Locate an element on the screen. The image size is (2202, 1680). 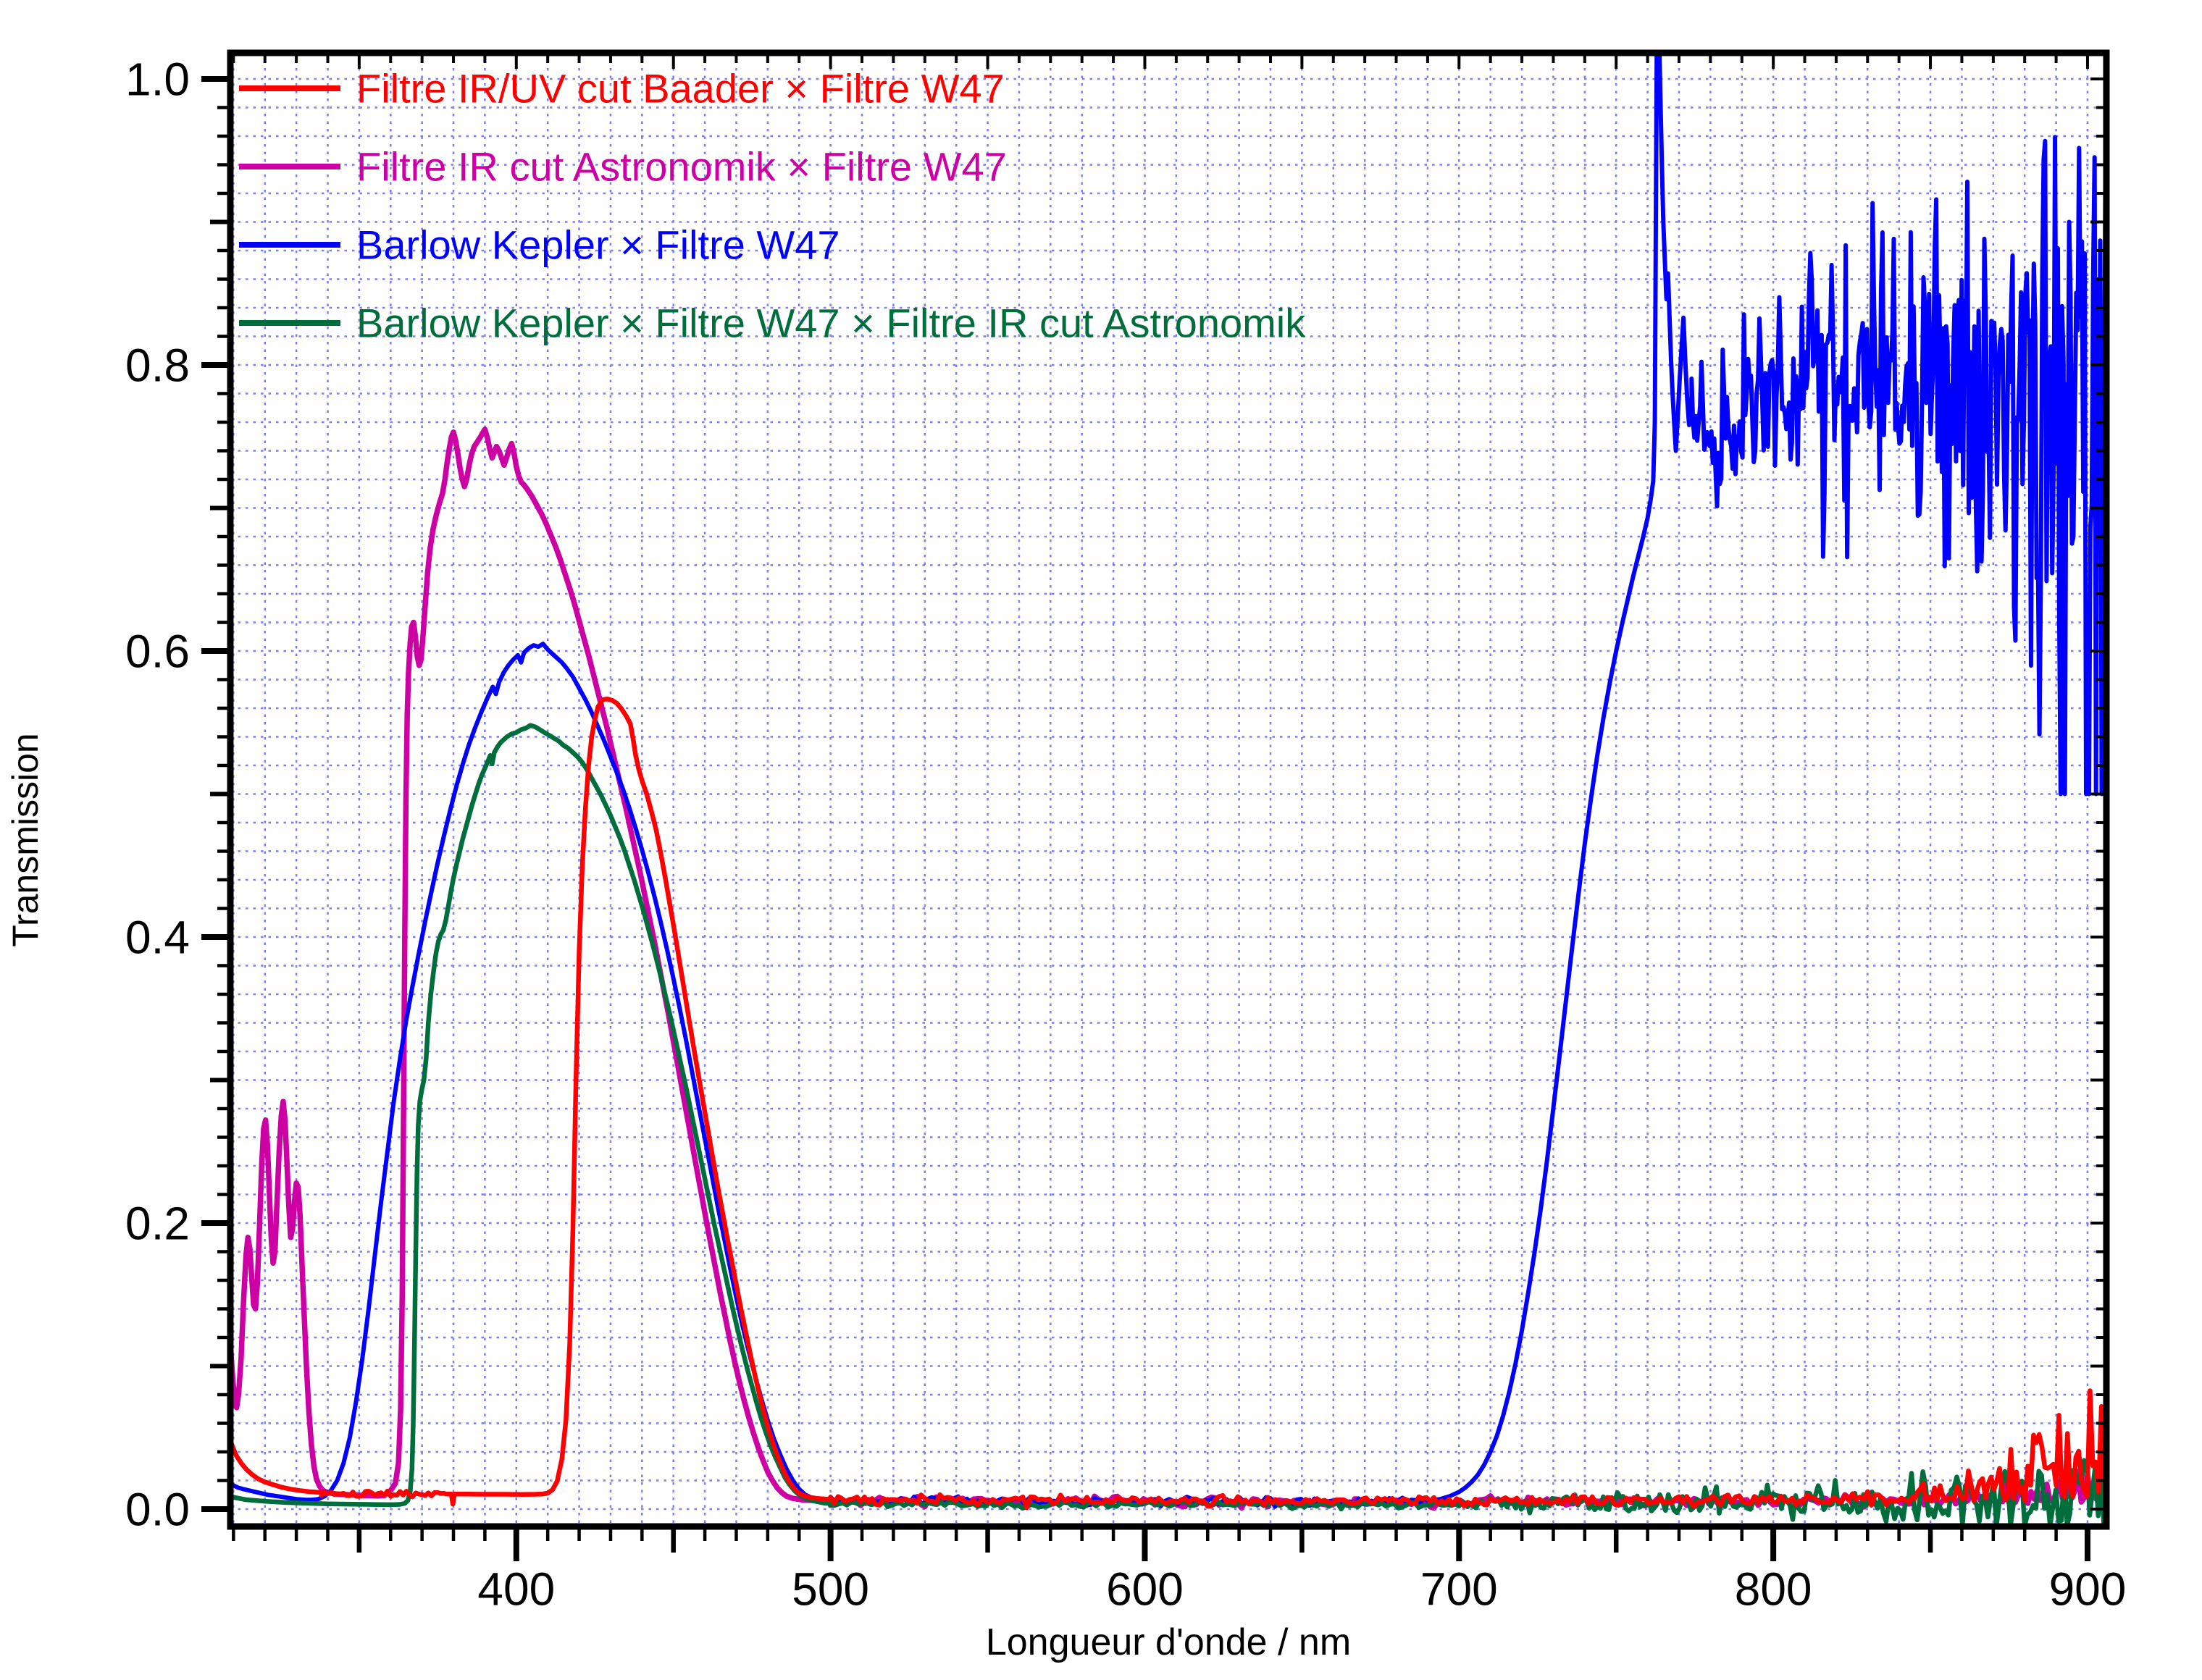
x-tick-label: 800 is located at coordinates (1773, 1589).